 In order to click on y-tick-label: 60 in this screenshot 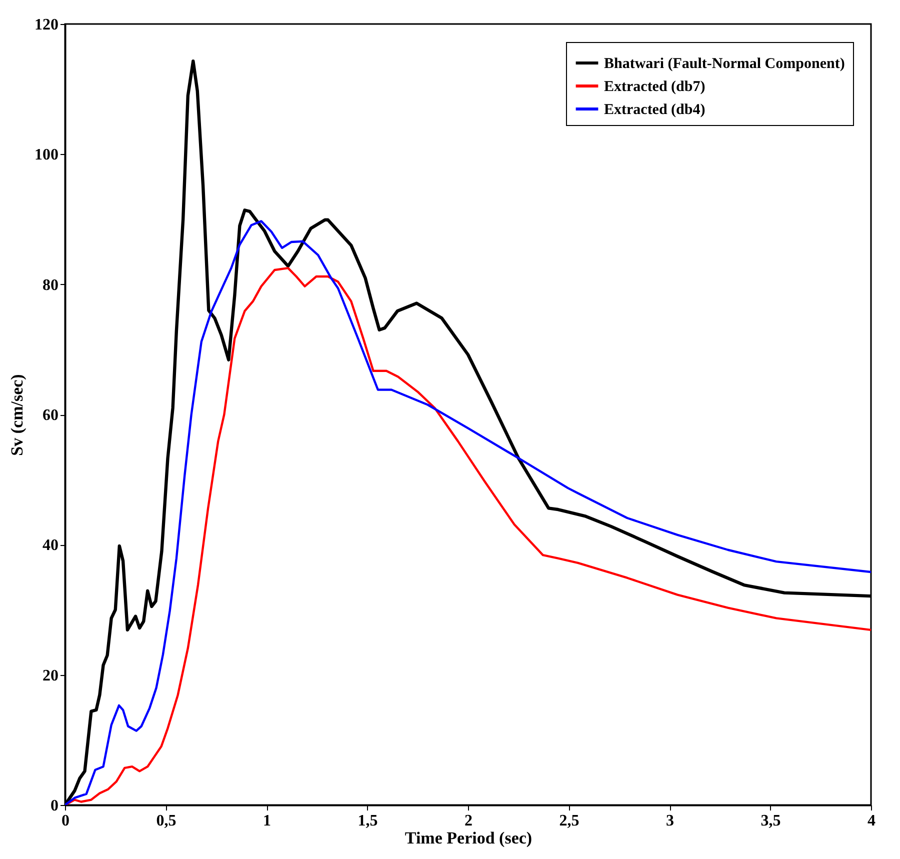, I will do `click(50, 415)`.